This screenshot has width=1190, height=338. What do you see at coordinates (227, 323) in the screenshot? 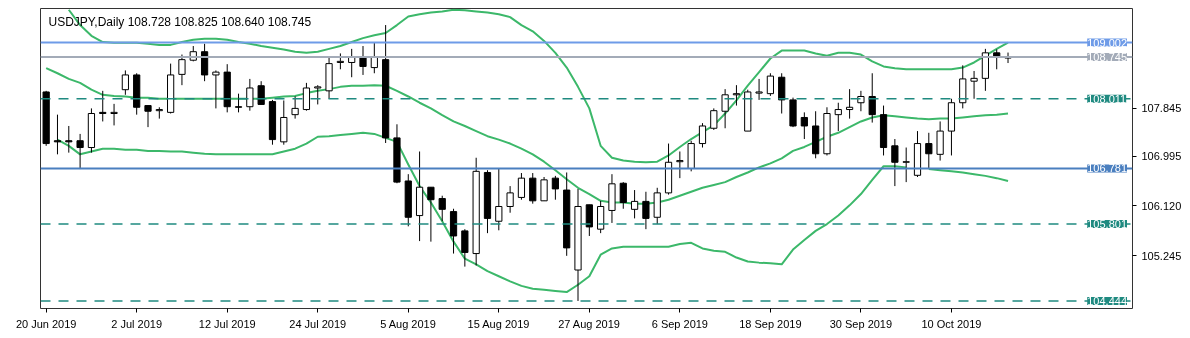
I see `x-tick-label: 12 Jul 2019` at bounding box center [227, 323].